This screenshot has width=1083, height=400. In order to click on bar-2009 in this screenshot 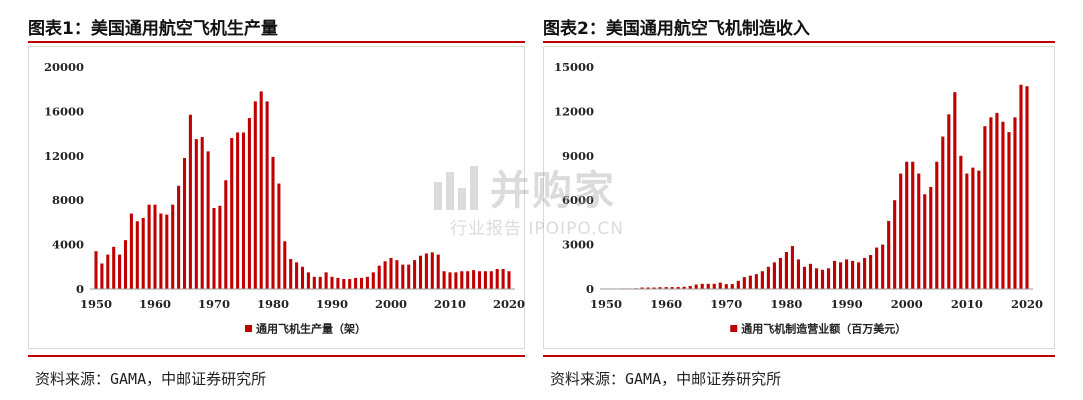, I will do `click(961, 222)`.